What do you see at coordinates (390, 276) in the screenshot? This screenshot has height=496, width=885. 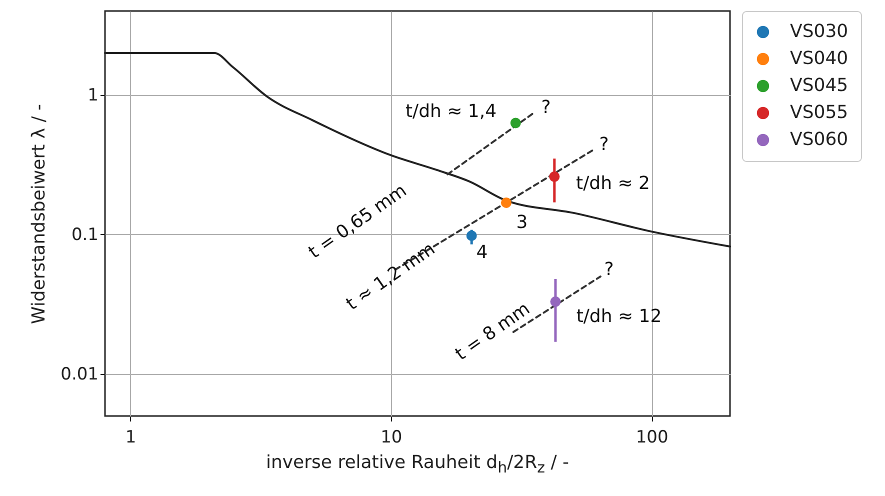 I see `annotation: t ≈ 1,2 mm` at bounding box center [390, 276].